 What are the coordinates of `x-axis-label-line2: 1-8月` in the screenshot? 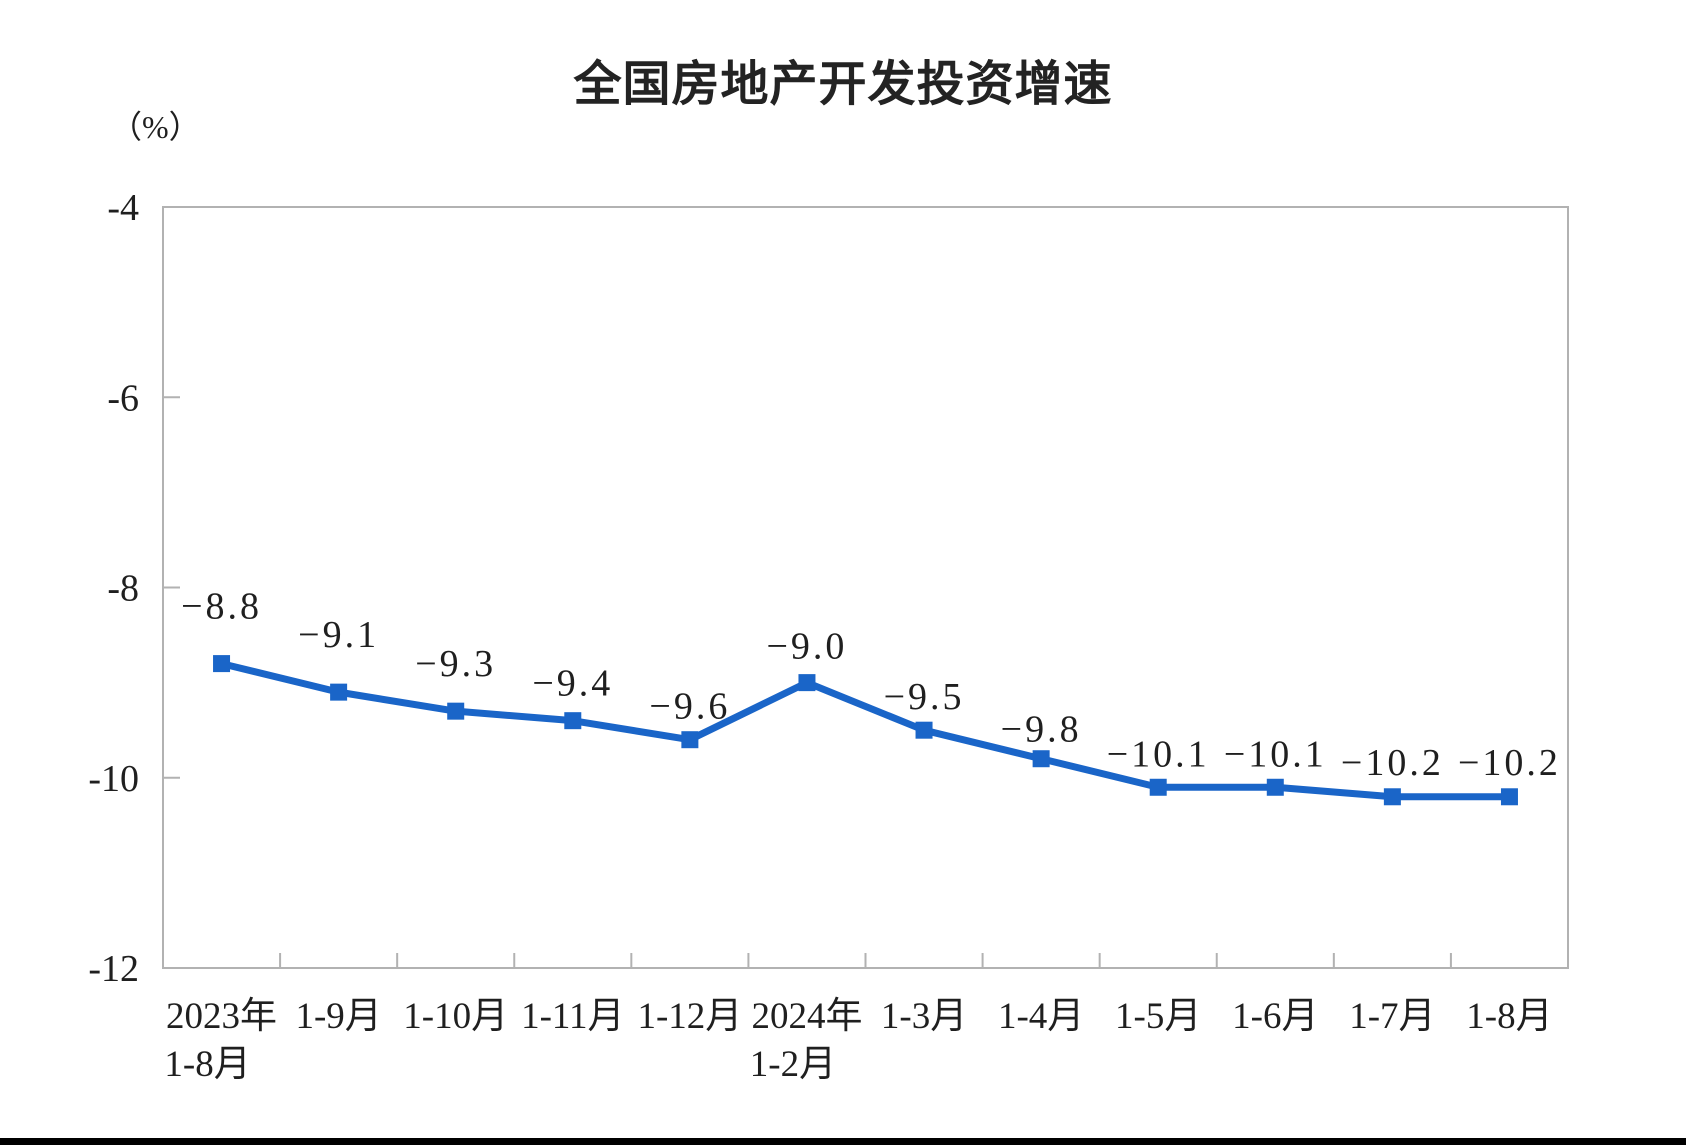 It's located at (207, 1064).